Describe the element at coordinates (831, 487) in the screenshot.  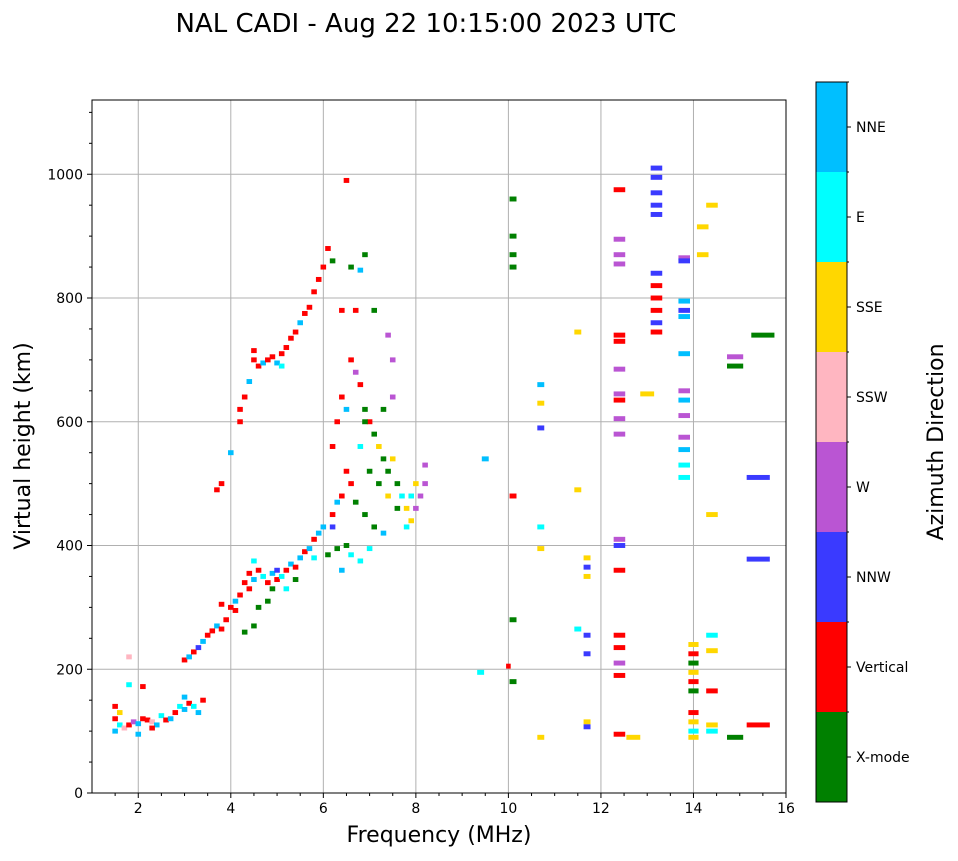
I see `colorbar-swatch-w` at that location.